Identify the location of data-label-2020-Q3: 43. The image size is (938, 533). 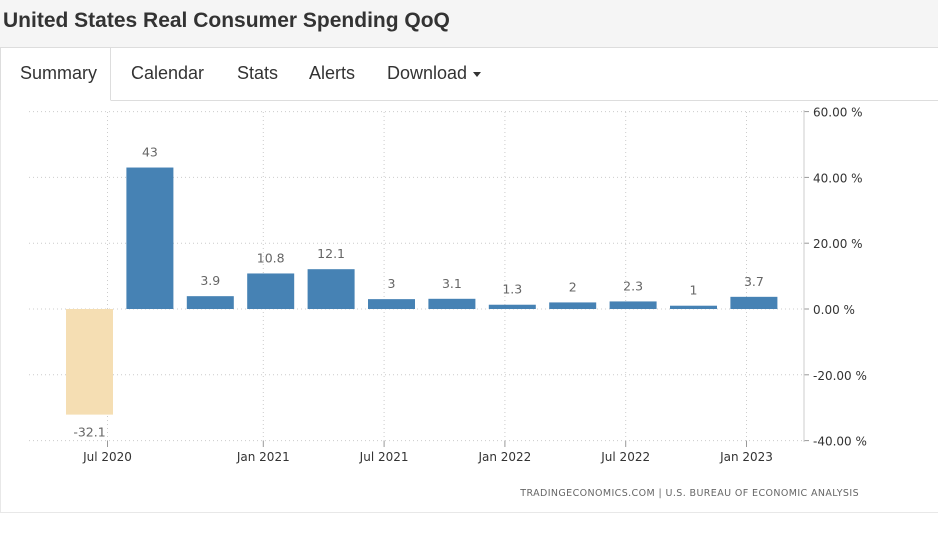
(150, 152).